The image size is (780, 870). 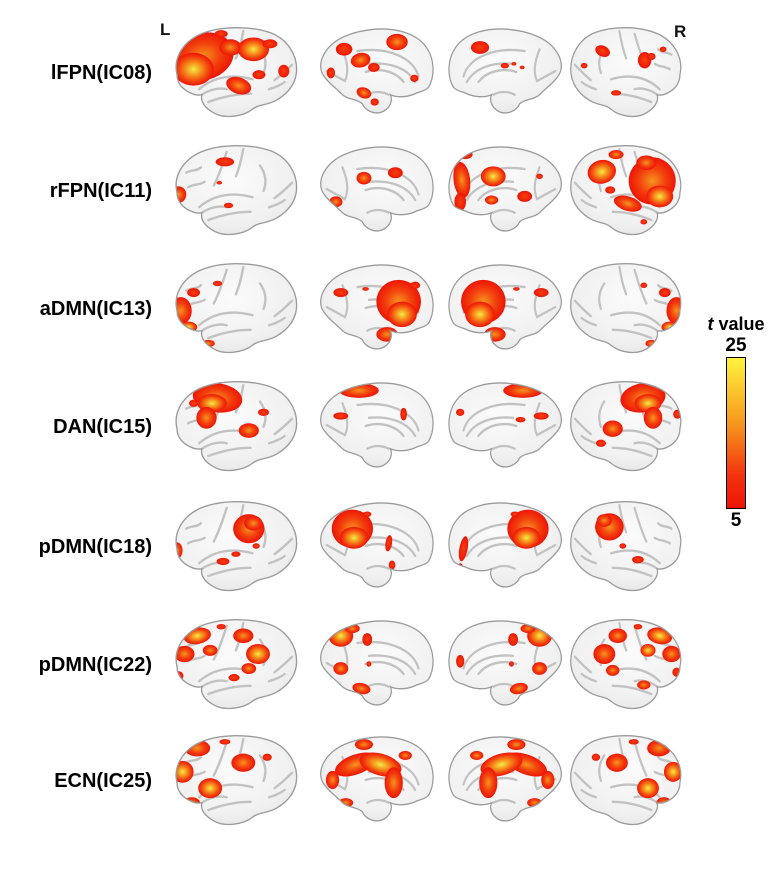 I want to click on network-row: rFPN(IC11), so click(x=390, y=191).